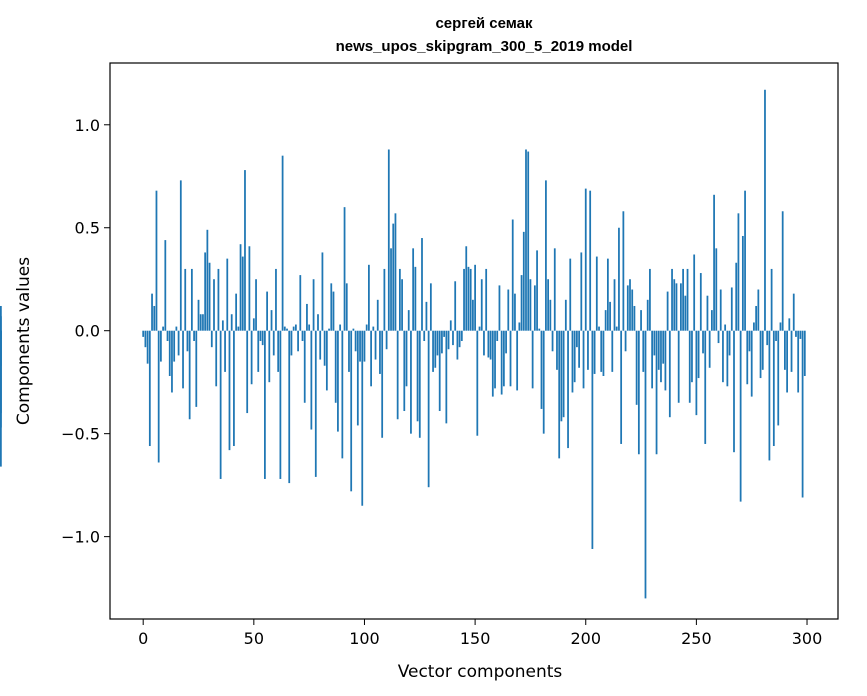  Describe the element at coordinates (80, 434) in the screenshot. I see `y-tick-label: −0.5` at that location.